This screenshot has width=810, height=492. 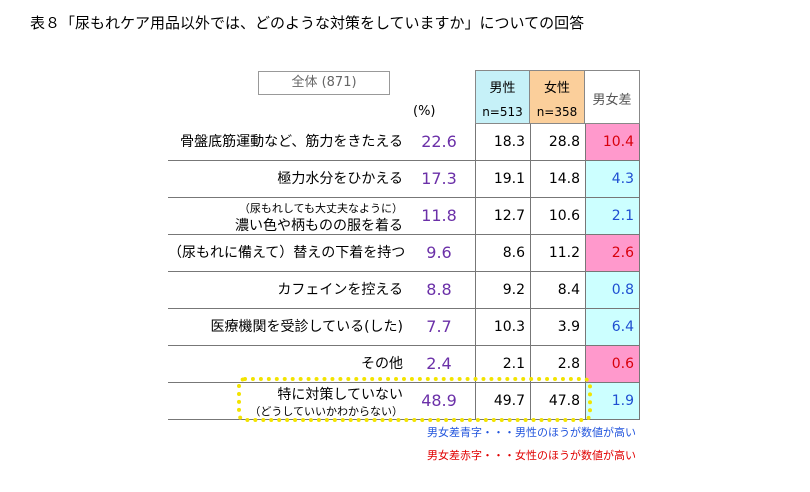 What do you see at coordinates (502, 112) in the screenshot?
I see `male-sample-size: n=513` at bounding box center [502, 112].